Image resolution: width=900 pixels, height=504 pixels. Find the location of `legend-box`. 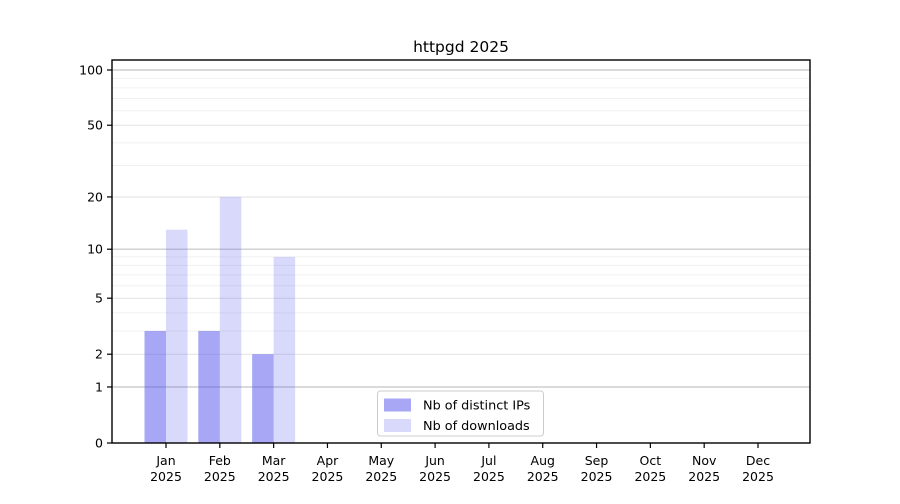

legend-box is located at coordinates (460, 413).